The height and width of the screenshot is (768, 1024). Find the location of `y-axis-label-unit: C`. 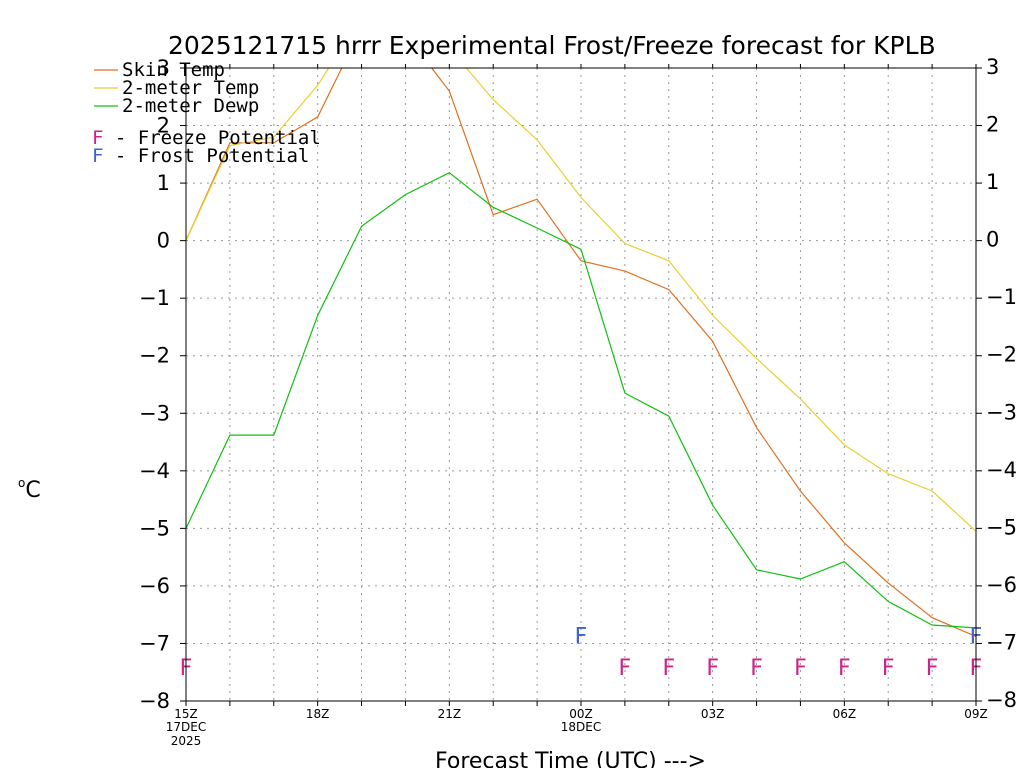

y-axis-label-unit: C is located at coordinates (32, 490).